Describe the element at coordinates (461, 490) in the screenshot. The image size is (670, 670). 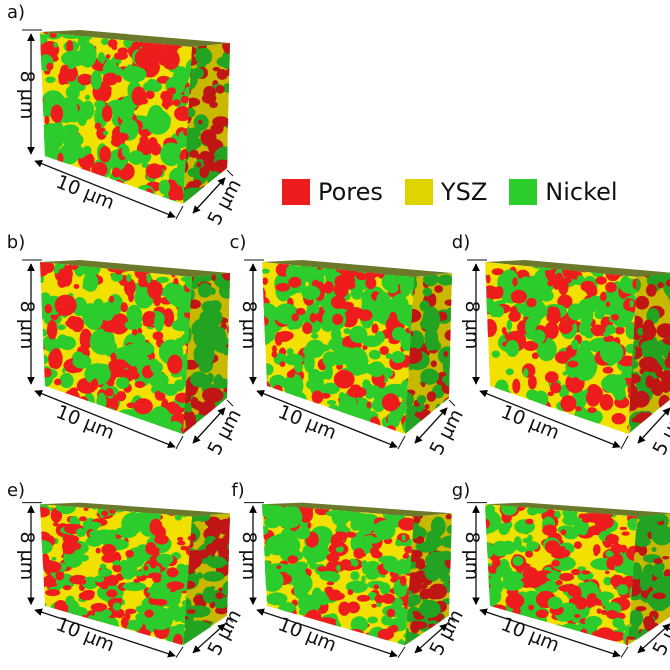
I see `panel-label: g)` at that location.